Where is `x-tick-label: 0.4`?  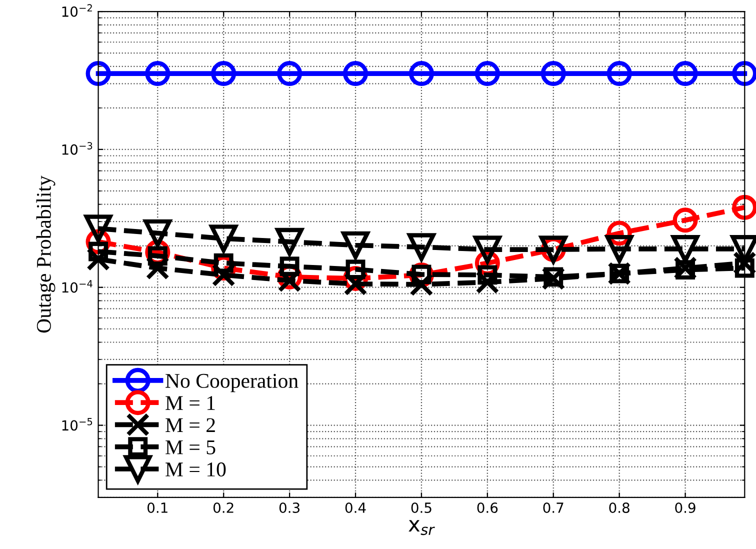 x-tick-label: 0.4 is located at coordinates (355, 508).